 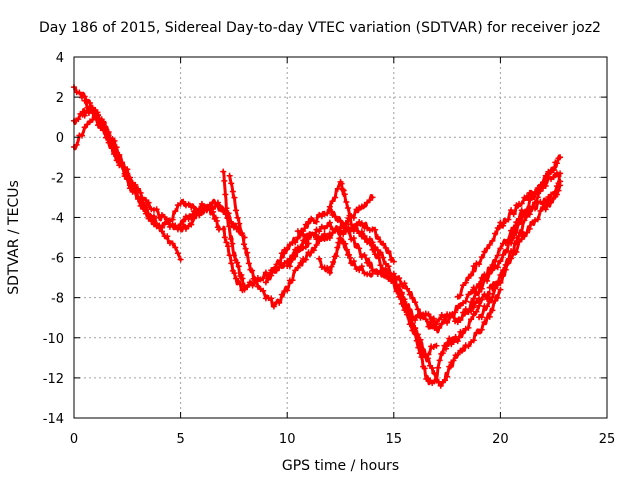 What do you see at coordinates (60, 58) in the screenshot?
I see `y-tick-label: 4` at bounding box center [60, 58].